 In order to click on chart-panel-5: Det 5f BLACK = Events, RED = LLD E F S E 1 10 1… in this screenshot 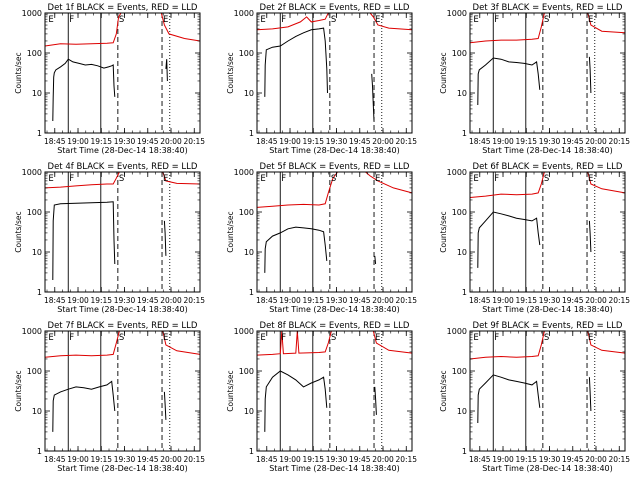, I will do `click(321, 238)`.